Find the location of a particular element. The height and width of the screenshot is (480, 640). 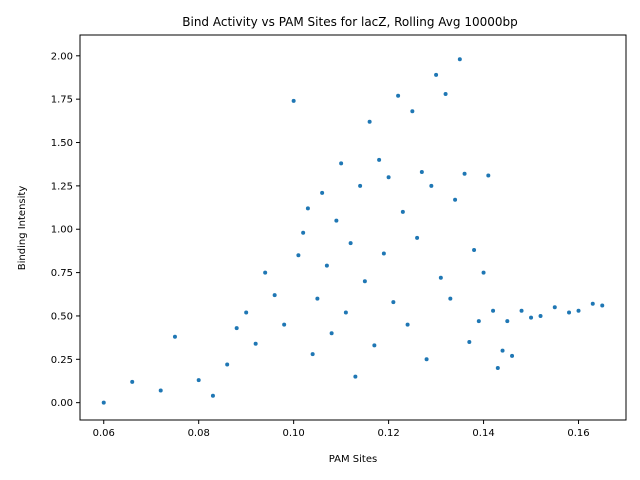

y-tick-label: 0.50 is located at coordinates (62, 316).